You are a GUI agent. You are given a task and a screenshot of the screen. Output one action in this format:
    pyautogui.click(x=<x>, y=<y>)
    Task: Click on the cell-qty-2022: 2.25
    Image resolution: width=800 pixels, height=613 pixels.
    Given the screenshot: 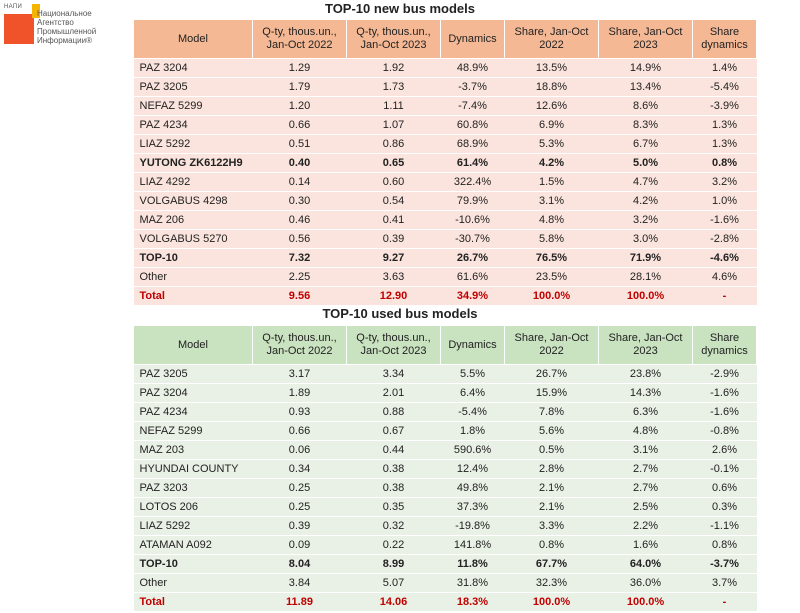 What is the action you would take?
    pyautogui.click(x=299, y=277)
    